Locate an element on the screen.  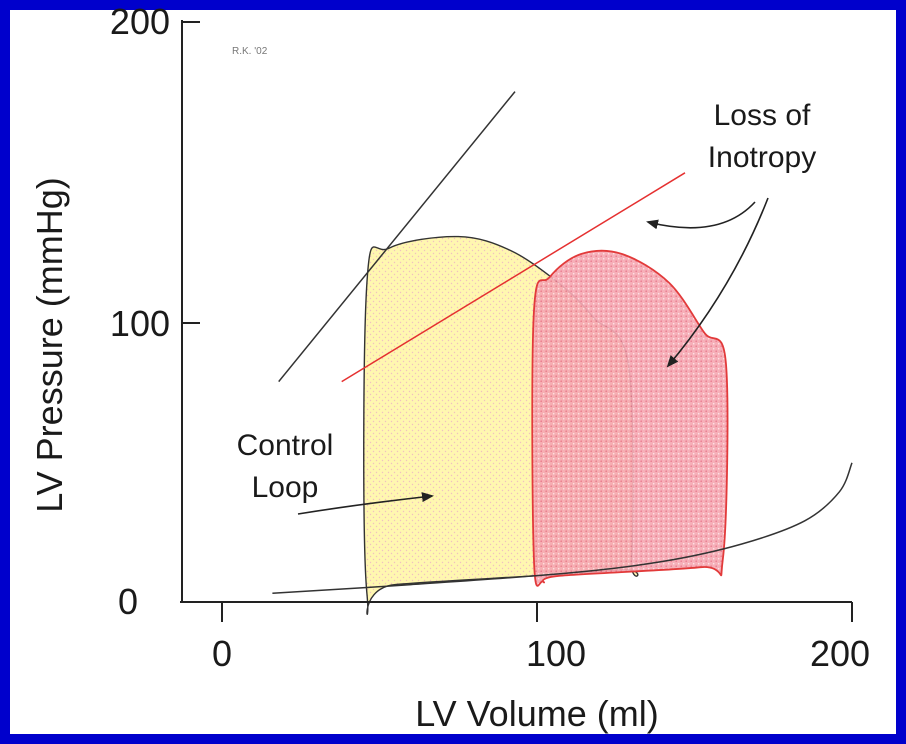
y-axis-title: LV Pressure (mmHg) is located at coordinates (49, 344).